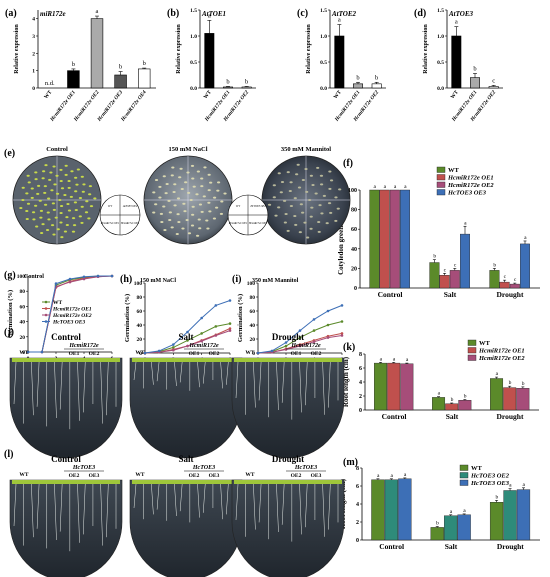 The width and height of the screenshot is (550, 577). Describe the element at coordinates (316, 476) in the screenshot. I see `line-label-l: OE3` at that location.